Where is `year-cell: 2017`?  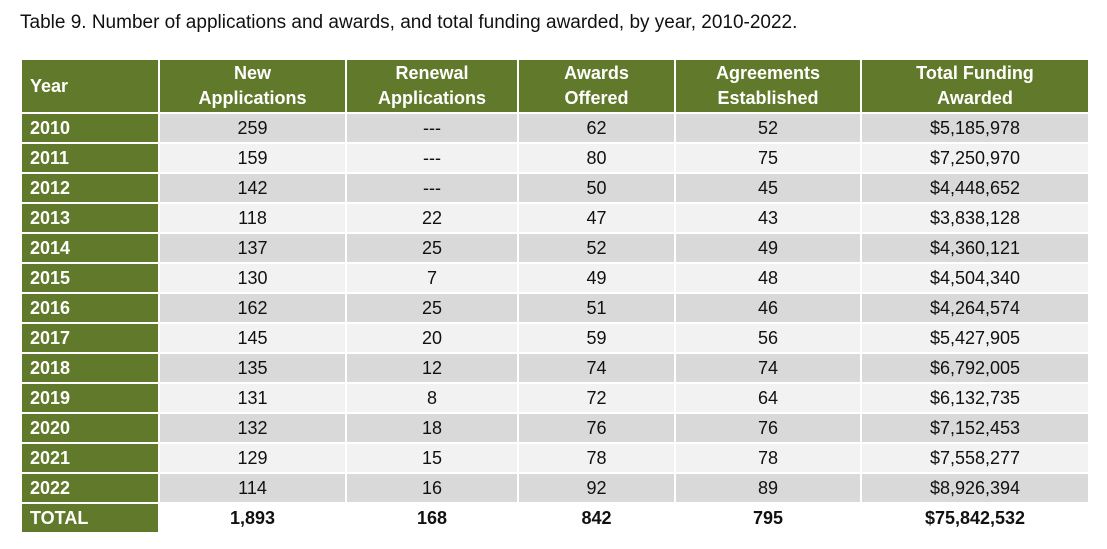
year-cell: 2017 is located at coordinates (90, 338).